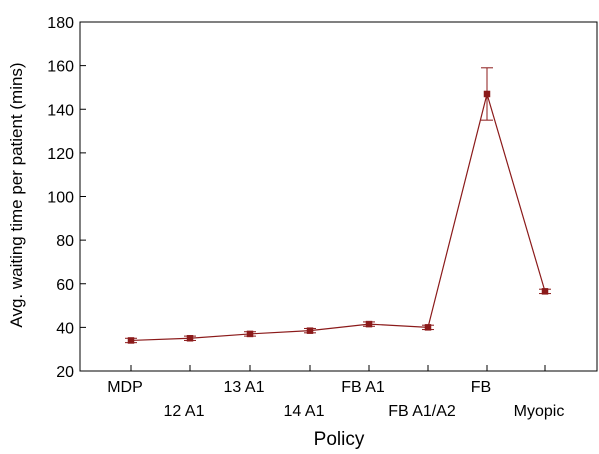  Describe the element at coordinates (60, 110) in the screenshot. I see `y-tick-label: 140` at that location.